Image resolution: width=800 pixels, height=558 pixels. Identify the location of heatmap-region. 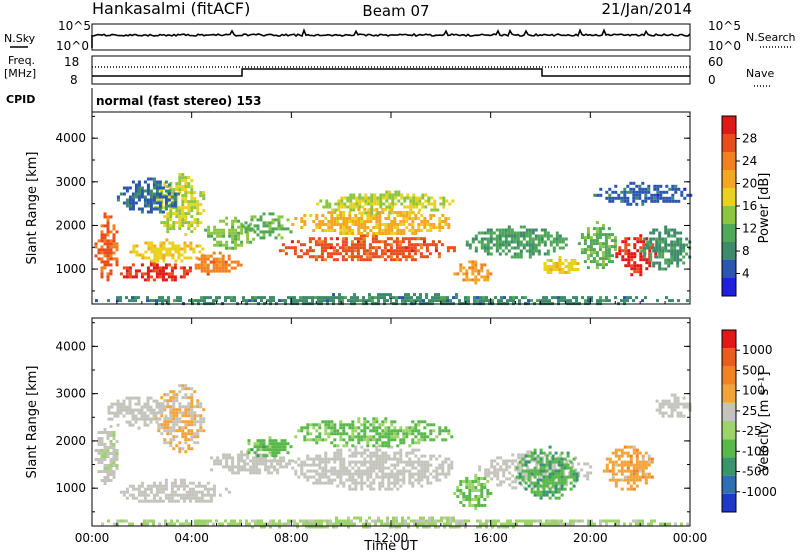
(230, 233).